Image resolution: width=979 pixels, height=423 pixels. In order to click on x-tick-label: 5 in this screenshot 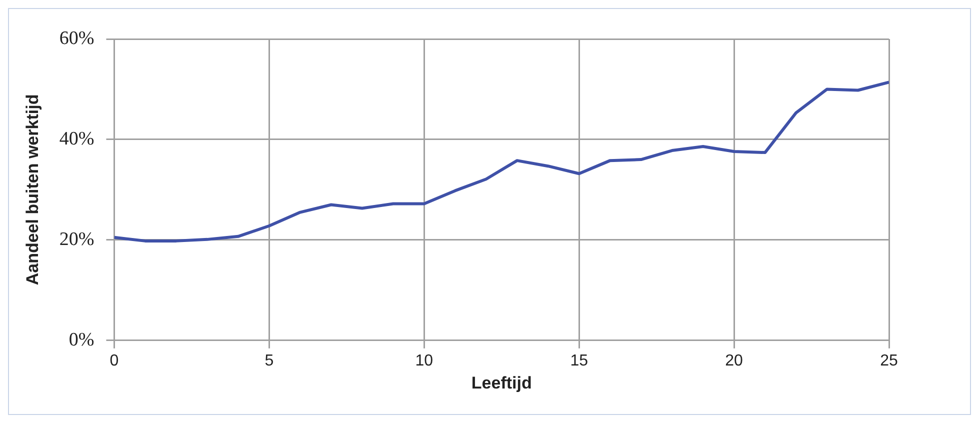, I will do `click(269, 361)`.